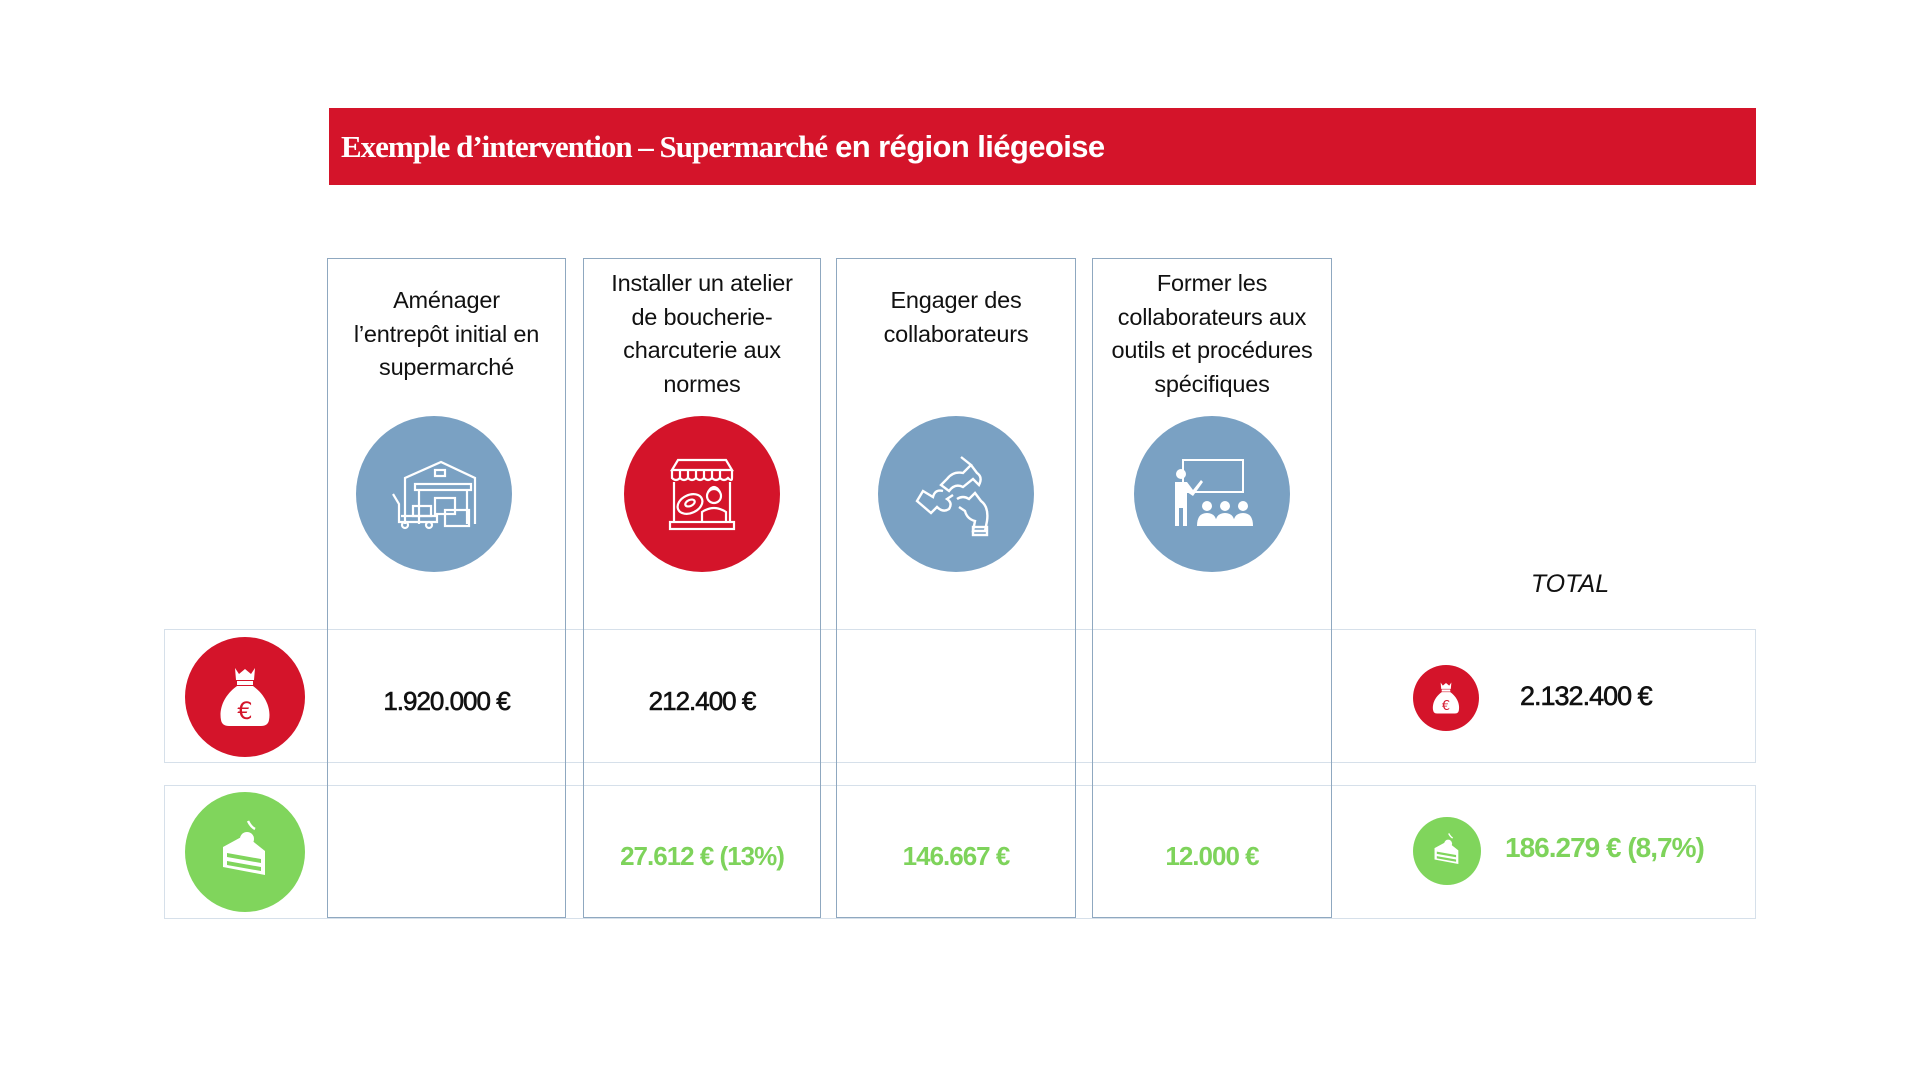 The image size is (1920, 1080). What do you see at coordinates (702, 494) in the screenshot?
I see `butcher-shop-icon` at bounding box center [702, 494].